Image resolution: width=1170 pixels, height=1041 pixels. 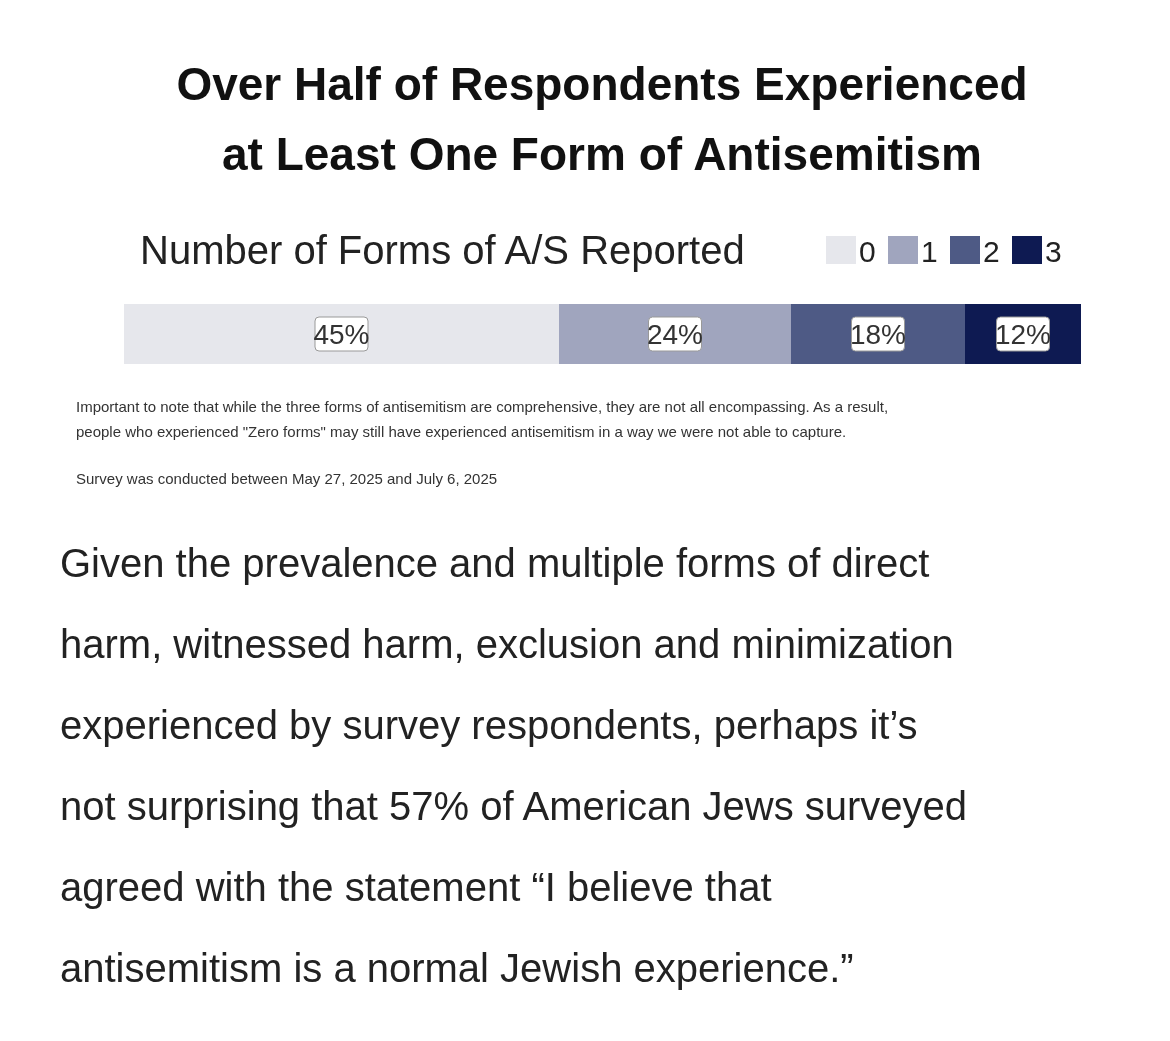 What do you see at coordinates (1053, 251) in the screenshot?
I see `legend-label: 3` at bounding box center [1053, 251].